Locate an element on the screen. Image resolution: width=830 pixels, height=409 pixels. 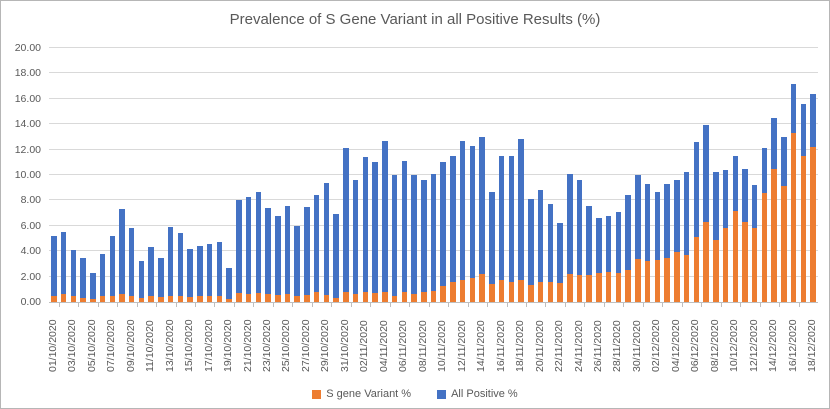
x-axis-label: 16/12/2020 is located at coordinates (792, 345).